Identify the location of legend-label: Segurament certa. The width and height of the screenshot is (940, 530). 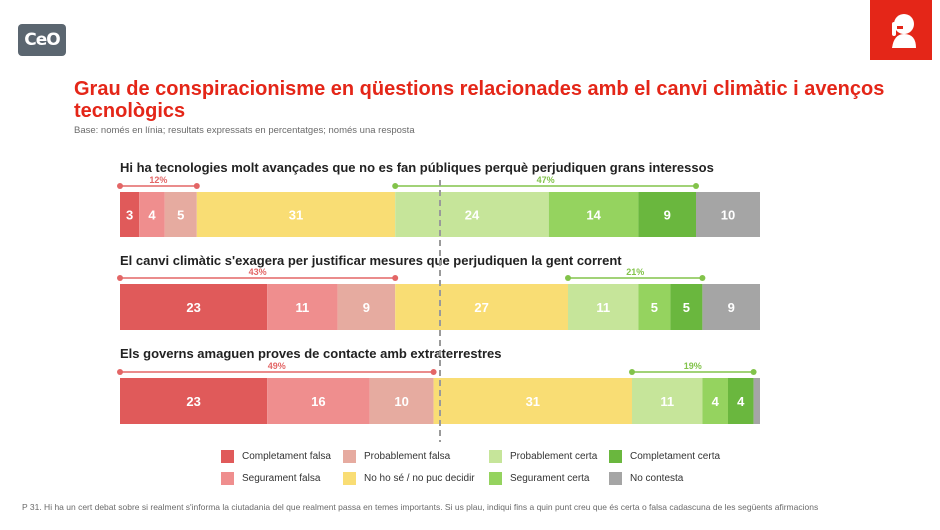
(550, 478).